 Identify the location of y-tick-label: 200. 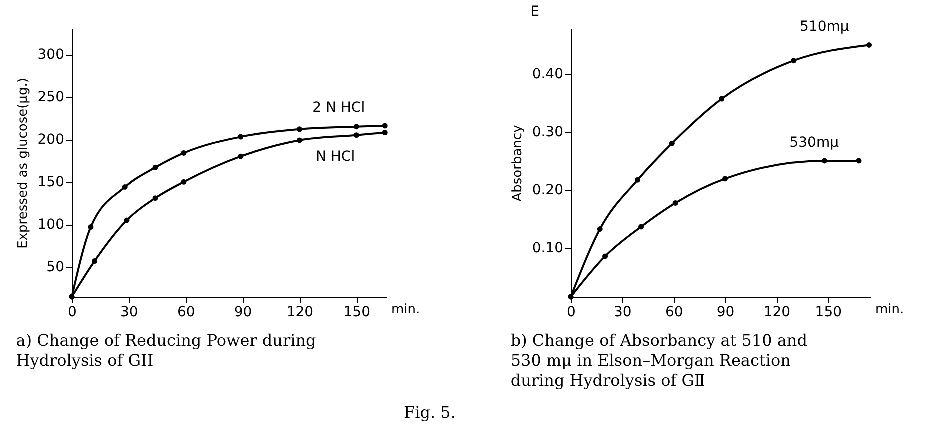
(51, 140).